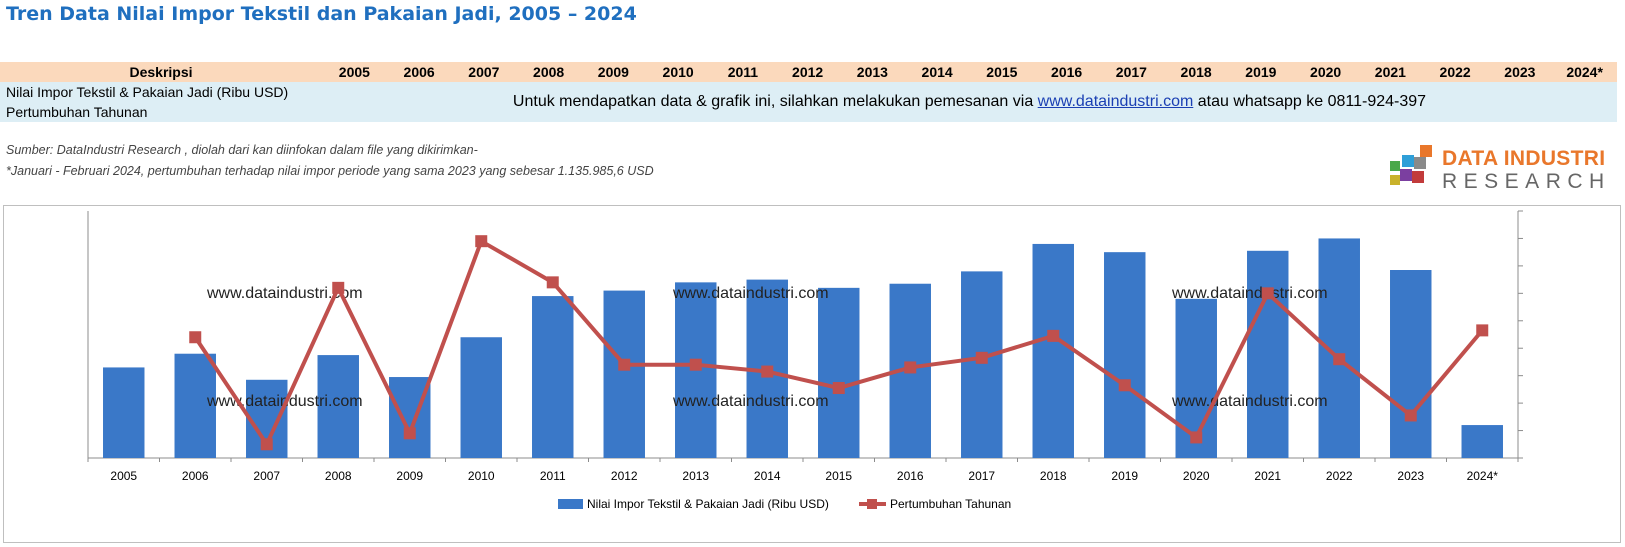  I want to click on table-header-year: 2020, so click(1325, 72).